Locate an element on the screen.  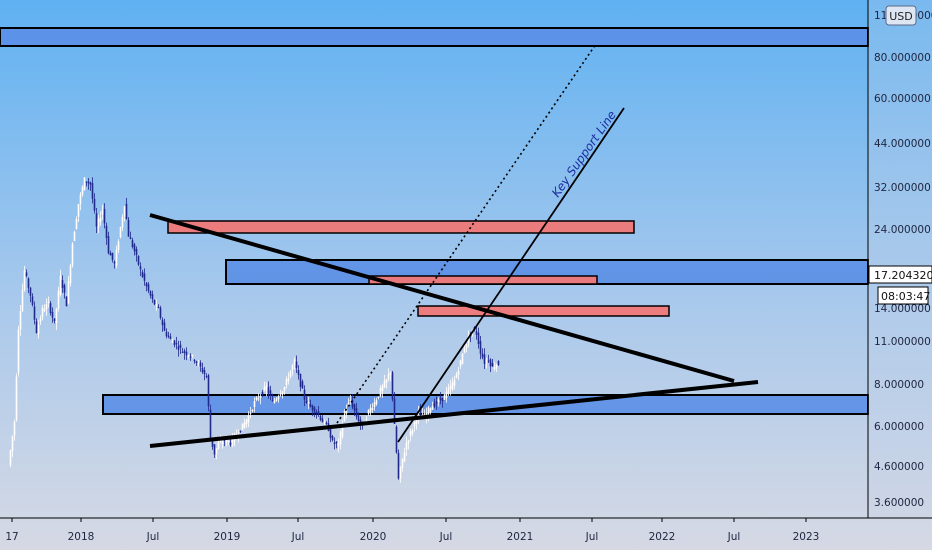
price-tick-label: 60.000000 is located at coordinates (902, 99).